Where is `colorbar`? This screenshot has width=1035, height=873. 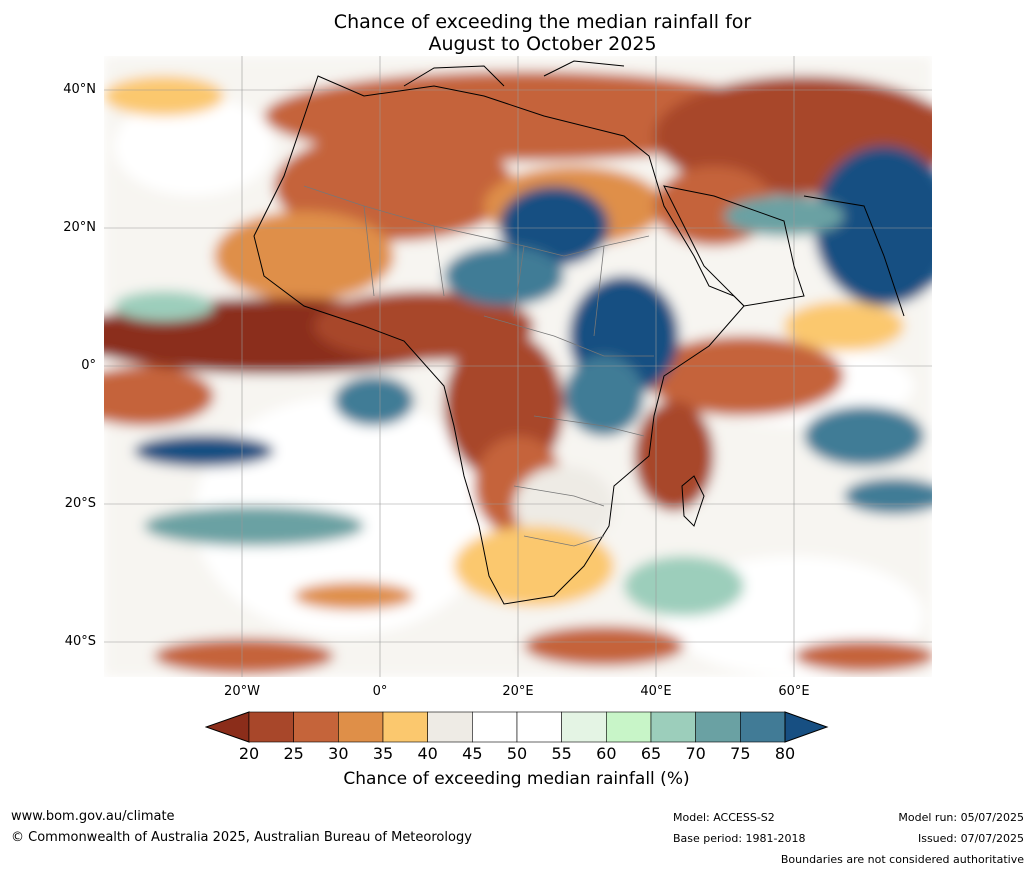 colorbar is located at coordinates (517, 727).